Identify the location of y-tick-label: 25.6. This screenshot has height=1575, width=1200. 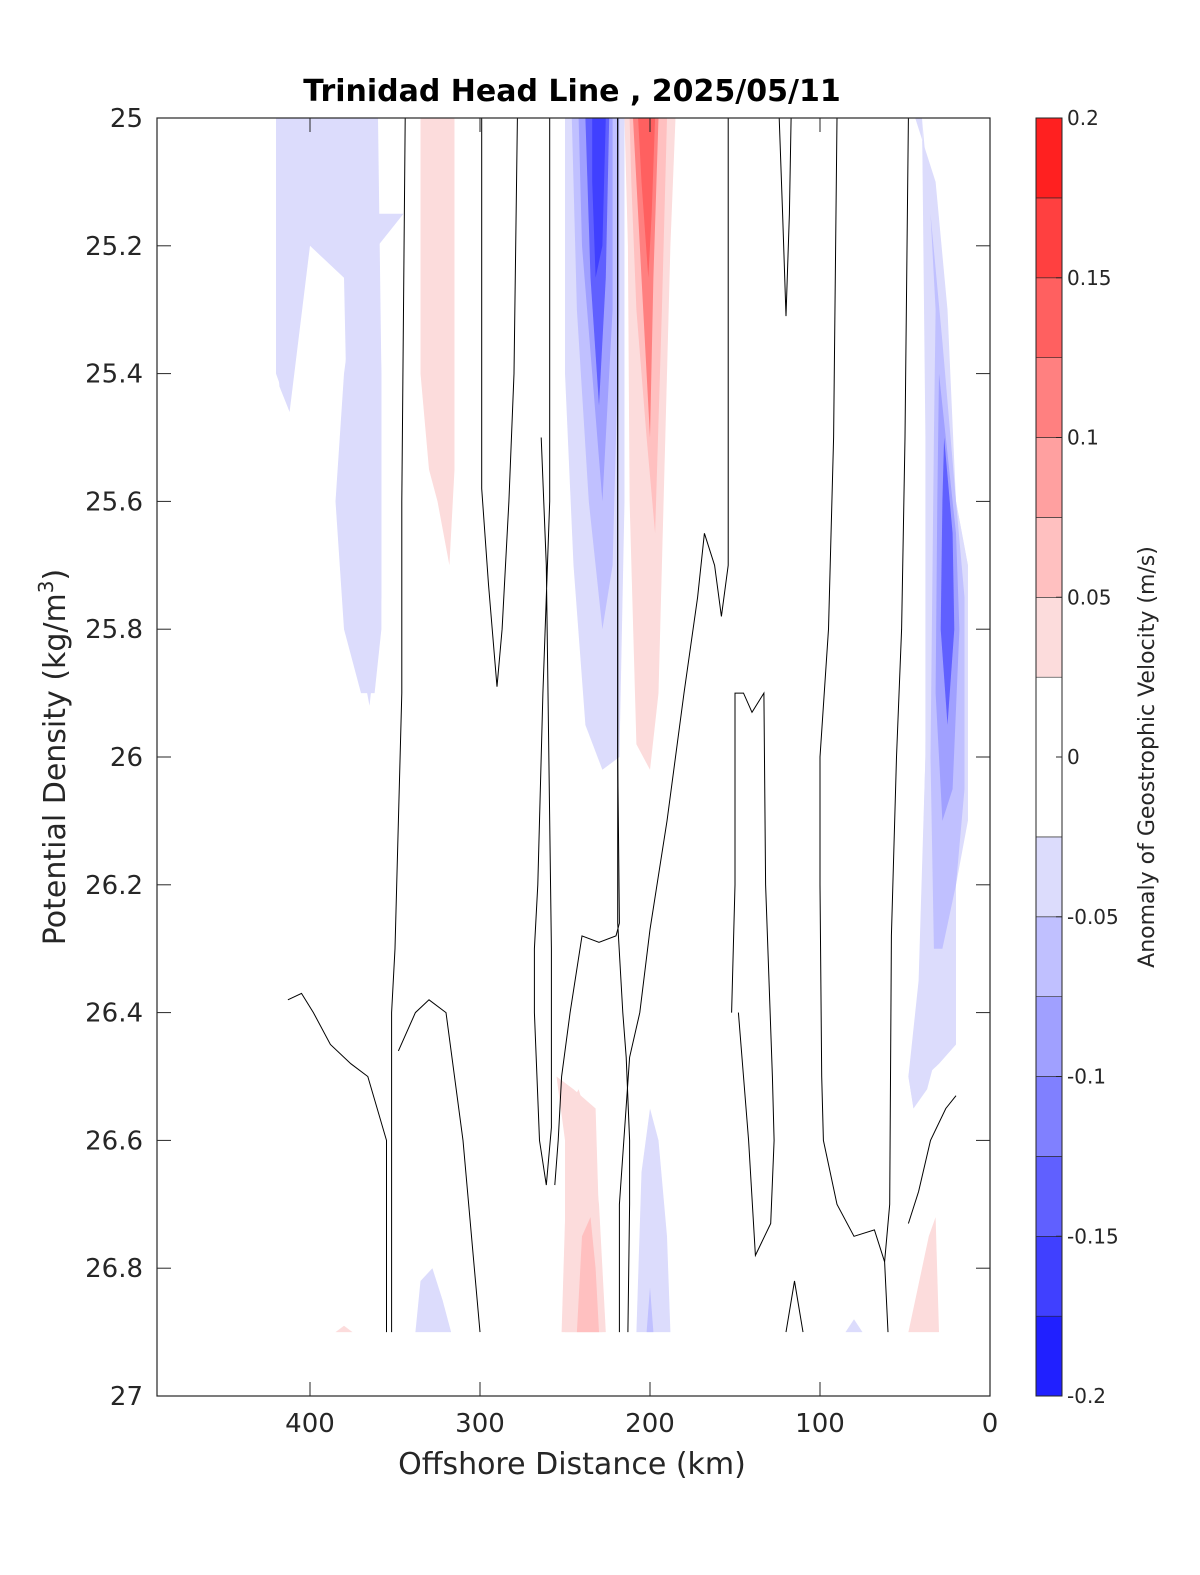
(114, 502).